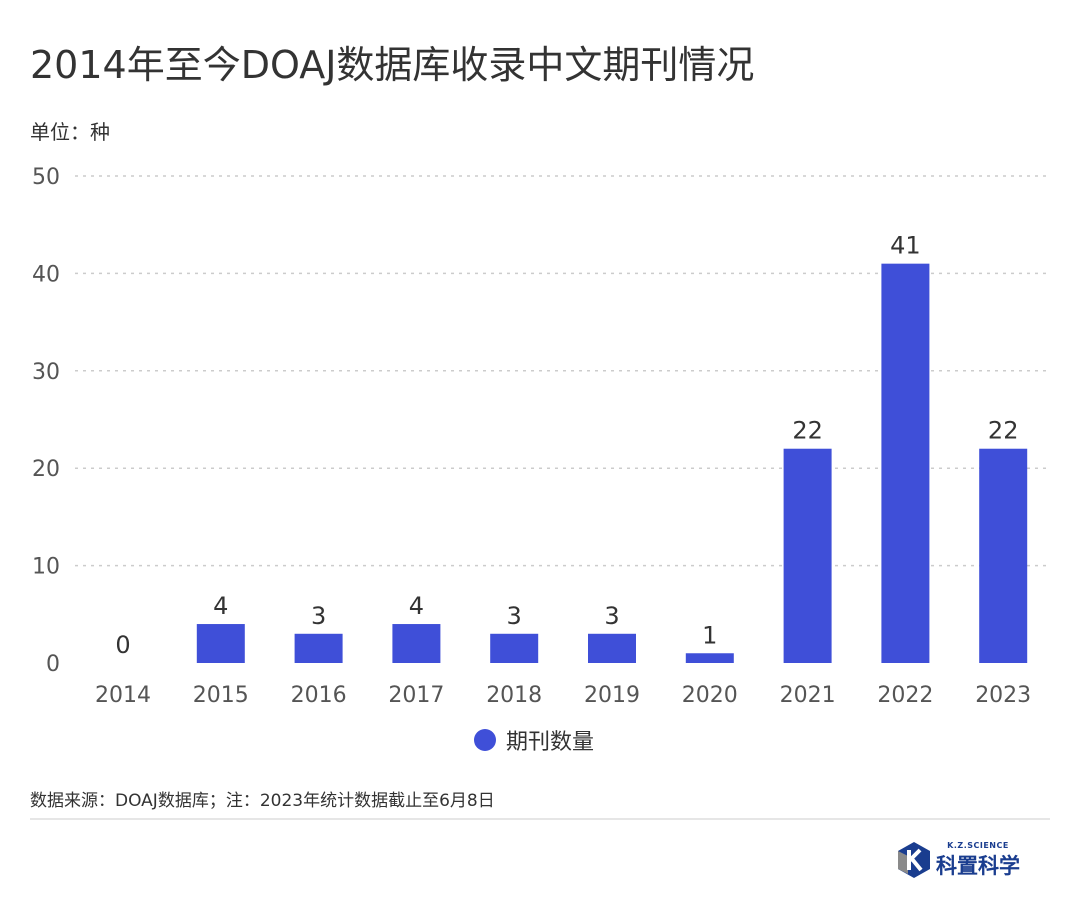 The width and height of the screenshot is (1080, 918). What do you see at coordinates (905, 246) in the screenshot?
I see `data-label: 41` at bounding box center [905, 246].